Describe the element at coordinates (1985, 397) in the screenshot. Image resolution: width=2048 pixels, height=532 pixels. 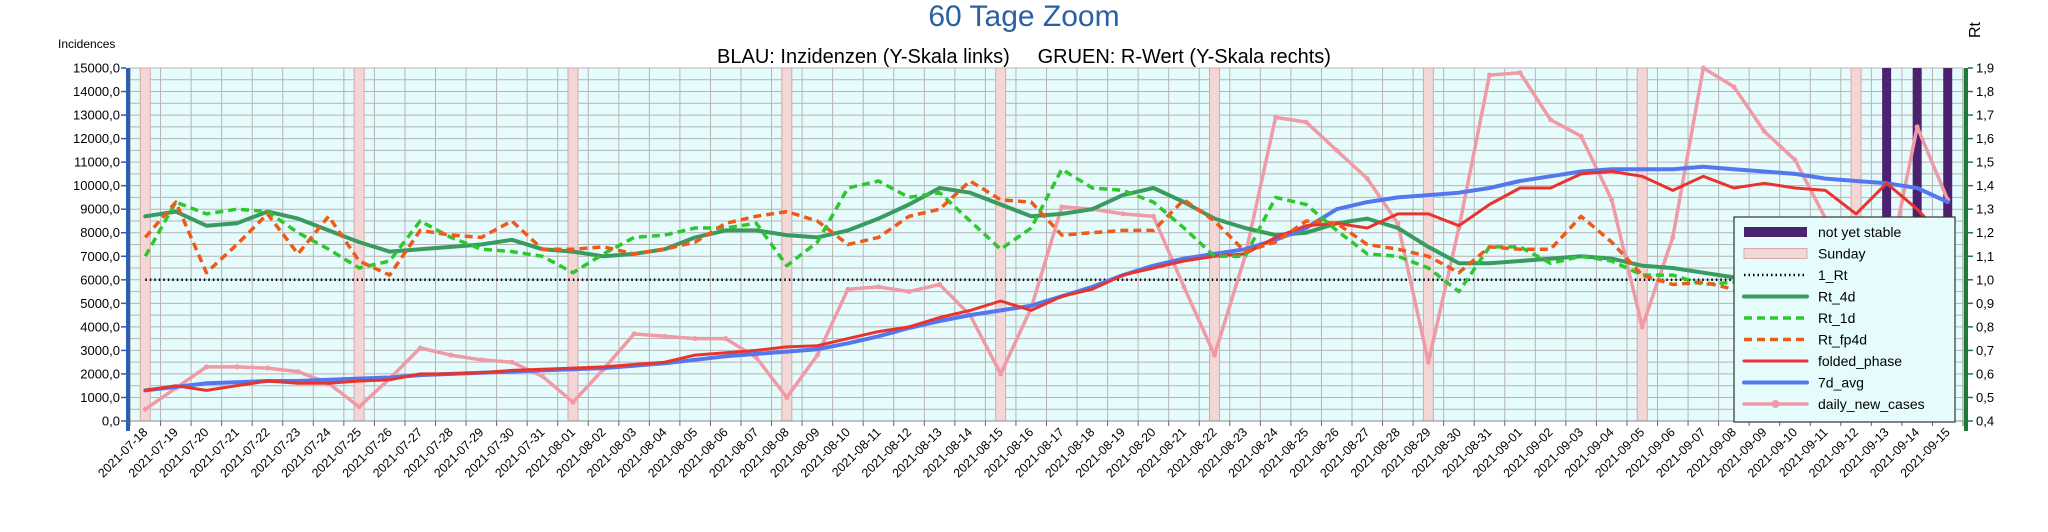
I see `right-y-tick-label: 0,5` at that location.